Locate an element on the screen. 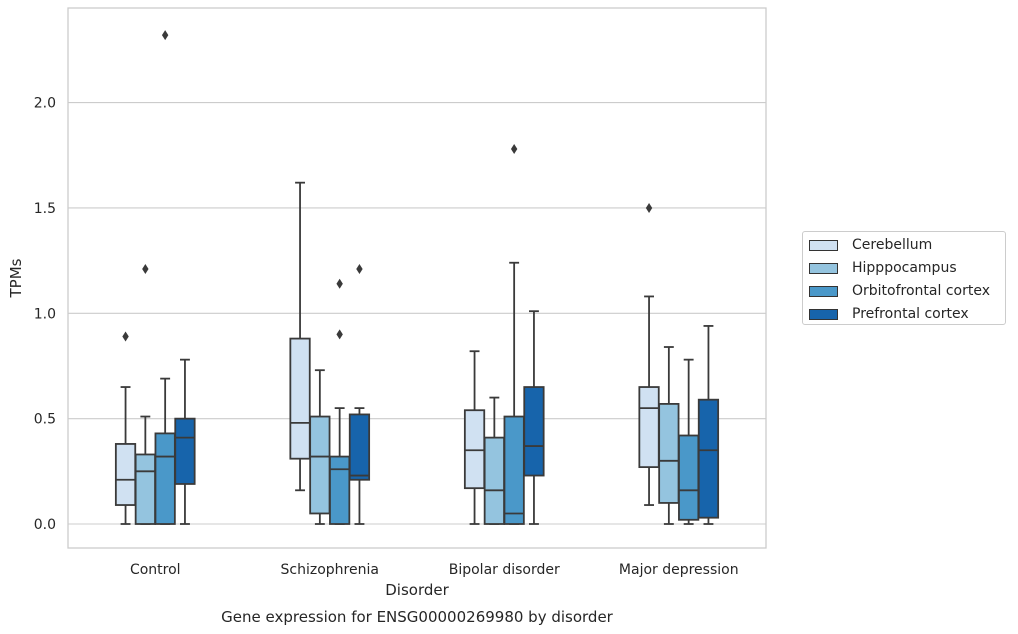 This screenshot has height=634, width=1018. y-tick-label: 2.0 is located at coordinates (45, 104).